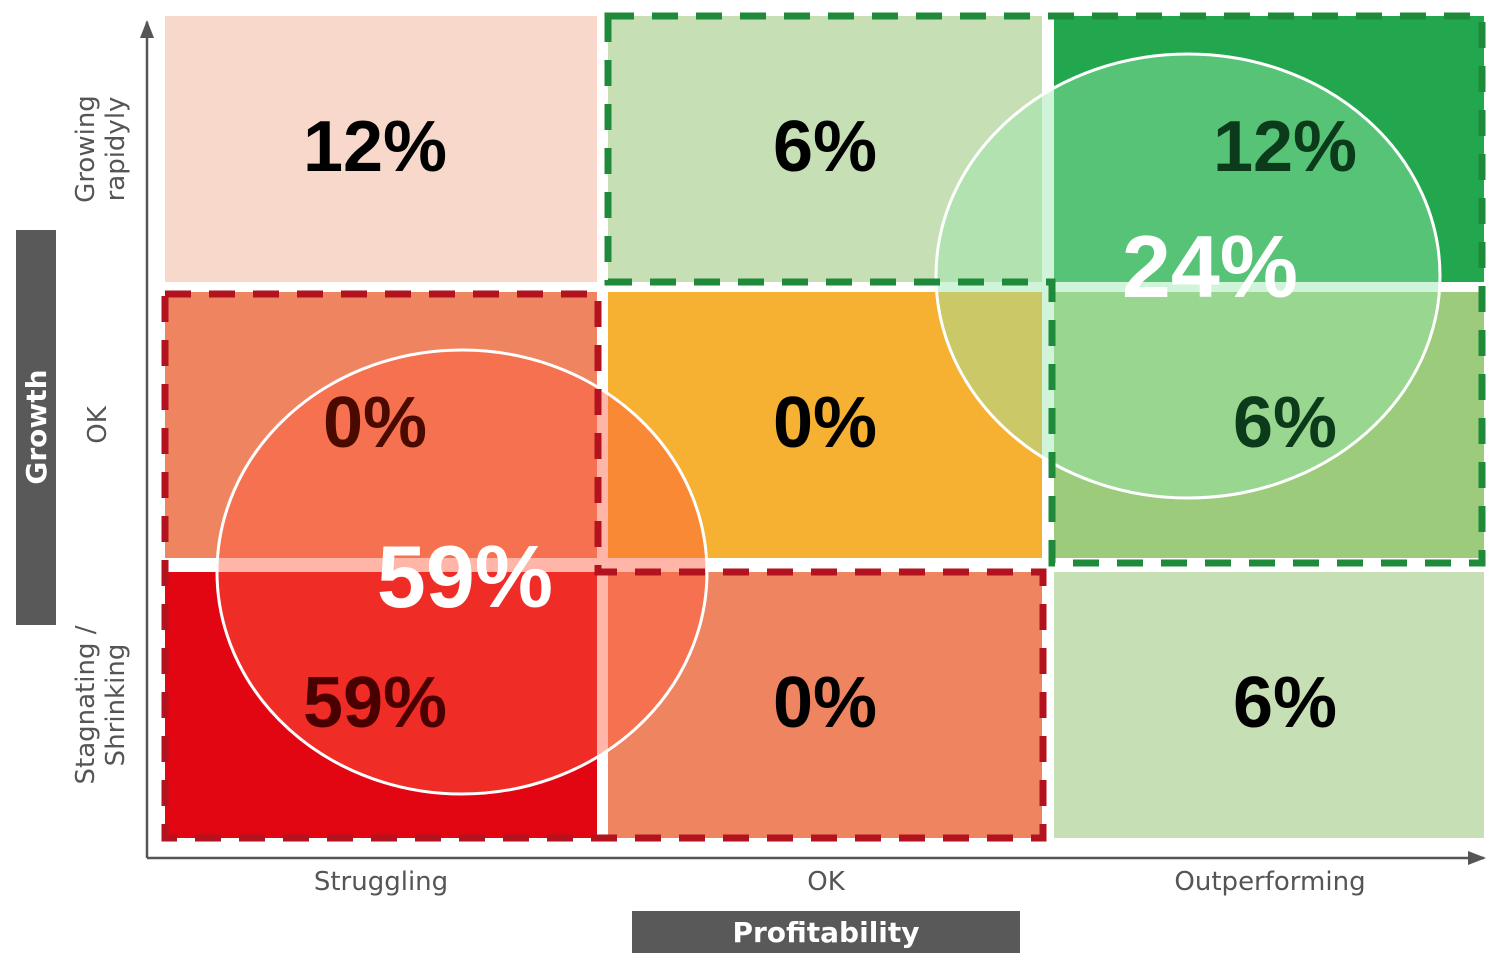  I want to click on x-tick-label: OK, so click(826, 882).